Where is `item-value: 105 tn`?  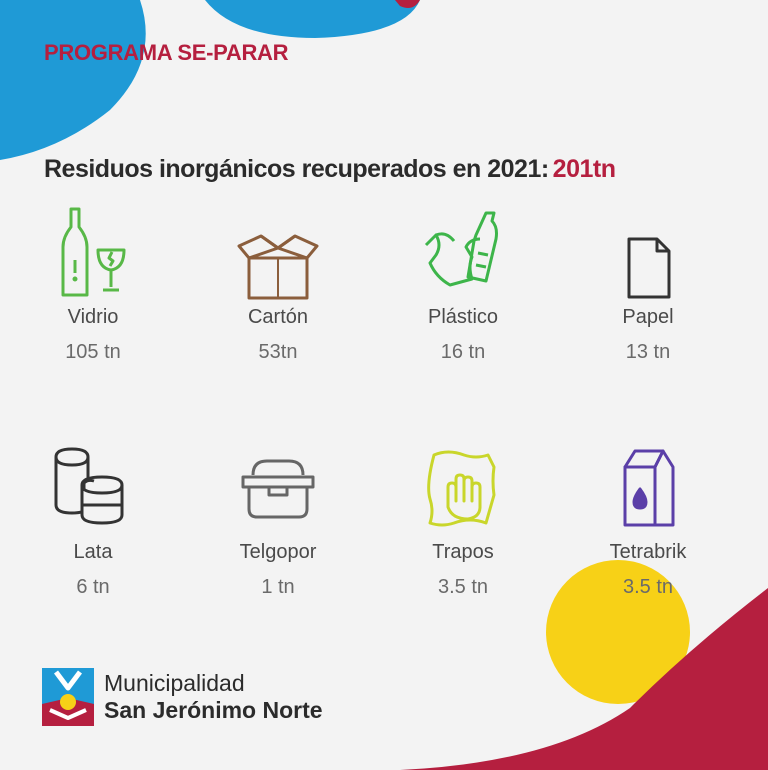 item-value: 105 tn is located at coordinates (93, 352).